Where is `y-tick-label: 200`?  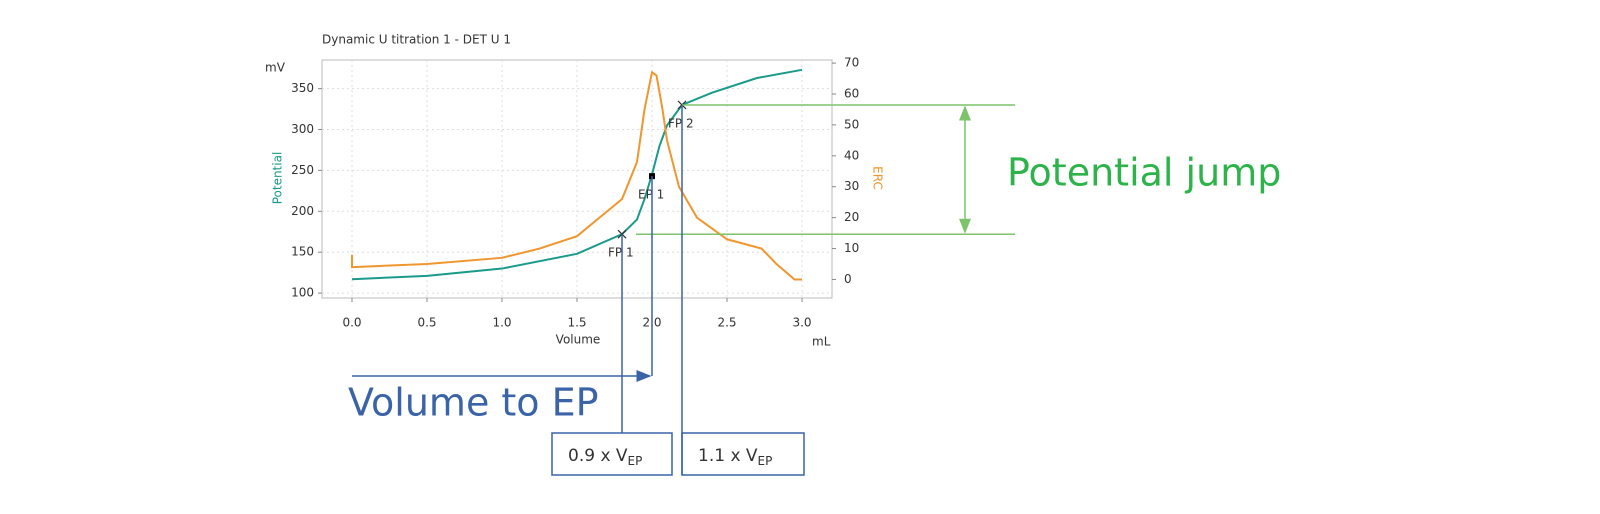 y-tick-label: 200 is located at coordinates (302, 211).